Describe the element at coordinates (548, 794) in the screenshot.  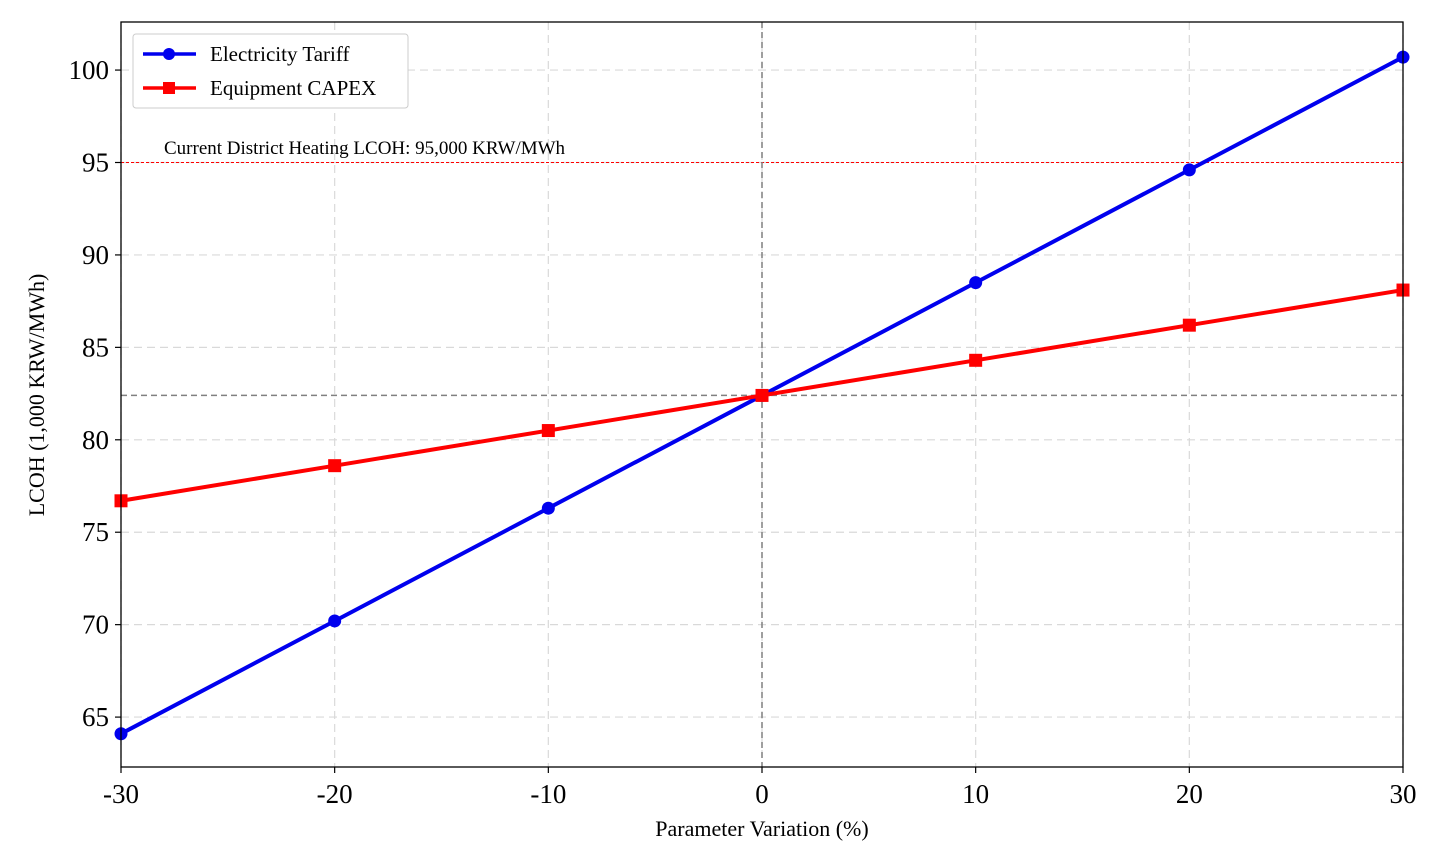
I see `x-tick-label-2: -10` at that location.